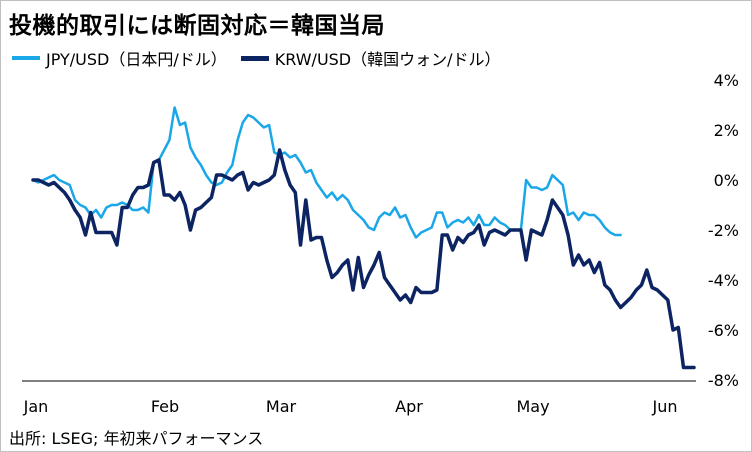 The image size is (752, 452). Describe the element at coordinates (723, 280) in the screenshot. I see `y-tick-label: -4%` at that location.